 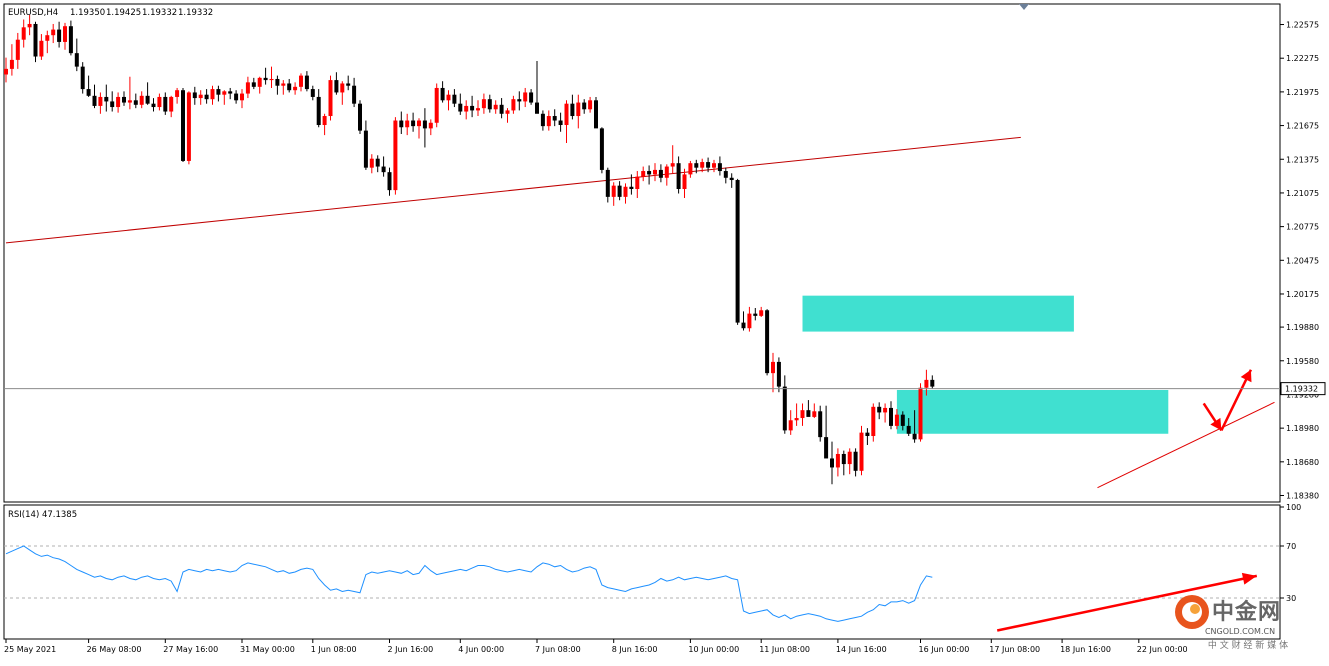 What do you see at coordinates (1032, 411) in the screenshot?
I see `support-resistance-zone` at bounding box center [1032, 411].